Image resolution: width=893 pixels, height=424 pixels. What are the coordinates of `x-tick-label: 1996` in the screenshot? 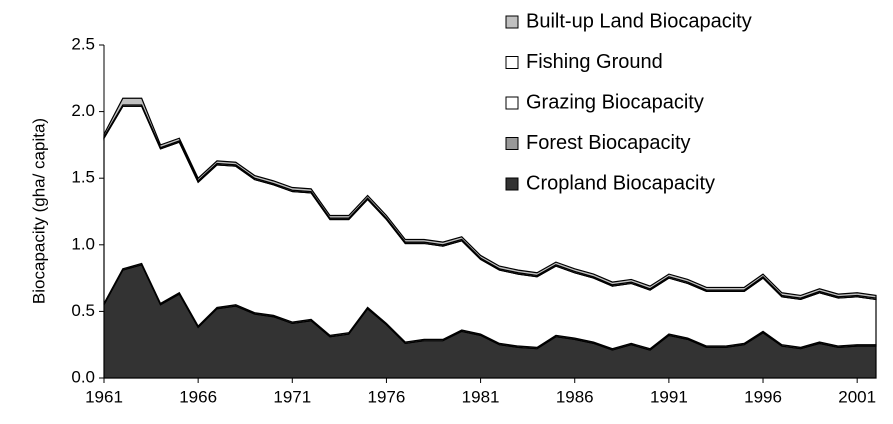 It's located at (763, 396).